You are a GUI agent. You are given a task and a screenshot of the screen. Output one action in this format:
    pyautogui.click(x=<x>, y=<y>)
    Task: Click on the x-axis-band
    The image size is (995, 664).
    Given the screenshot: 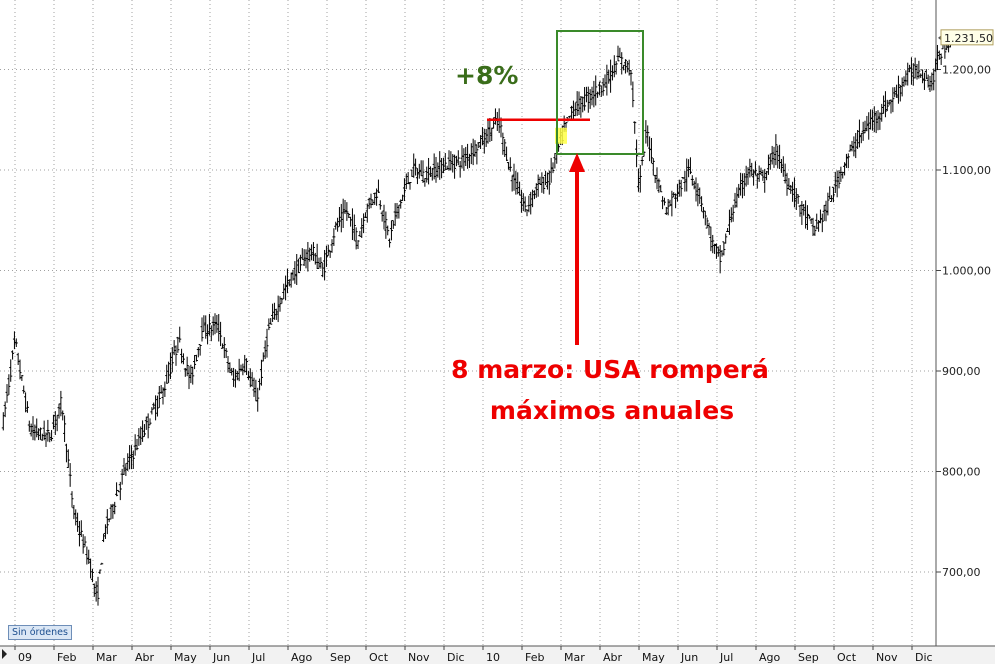 What is the action you would take?
    pyautogui.click(x=497, y=655)
    